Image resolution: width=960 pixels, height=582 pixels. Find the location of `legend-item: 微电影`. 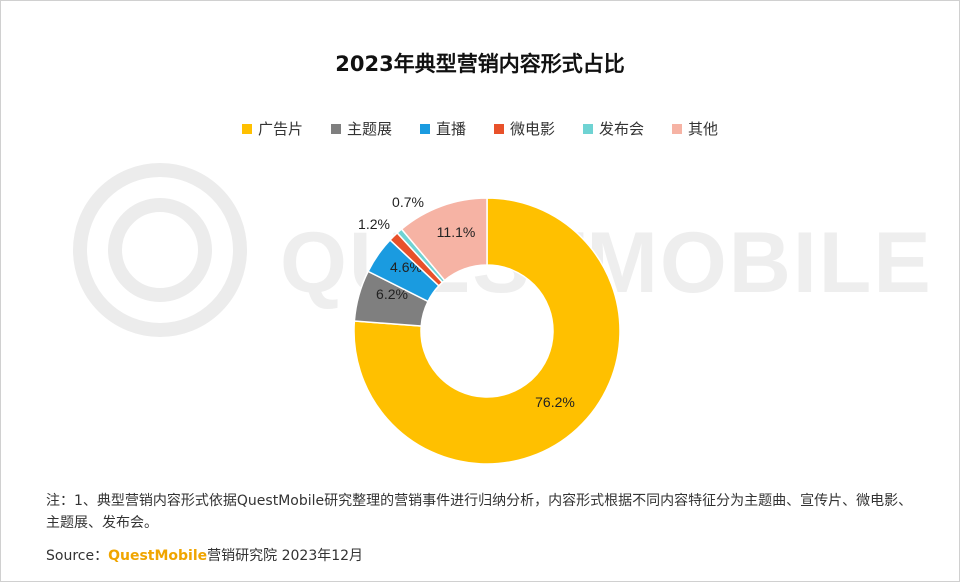

legend-item: 微电影 is located at coordinates (524, 128).